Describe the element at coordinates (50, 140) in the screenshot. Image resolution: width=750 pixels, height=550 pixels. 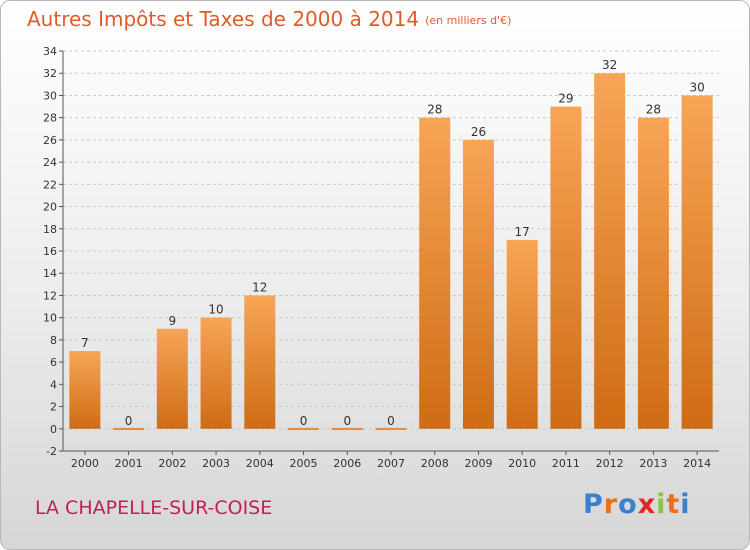
I see `y-tick-label: 26` at that location.